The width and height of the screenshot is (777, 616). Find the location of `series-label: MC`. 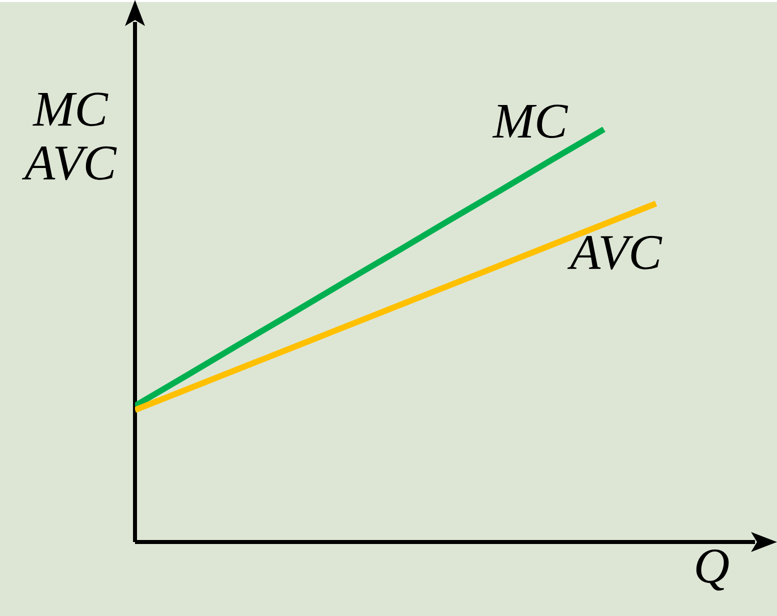

series-label: MC is located at coordinates (530, 121).